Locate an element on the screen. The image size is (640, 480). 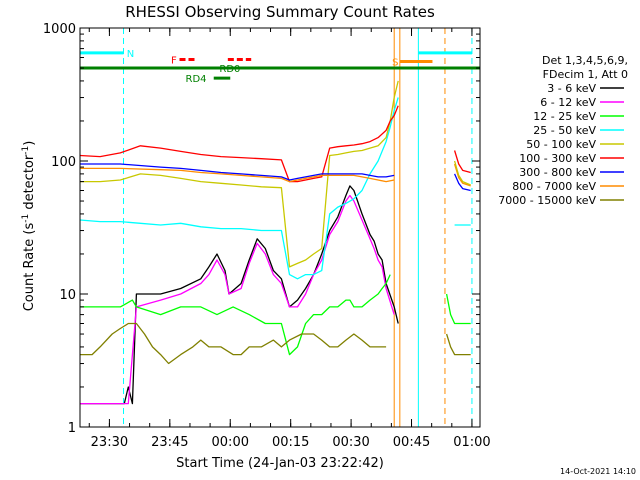
series-line-12-25-kev is located at coordinates (235, 315).